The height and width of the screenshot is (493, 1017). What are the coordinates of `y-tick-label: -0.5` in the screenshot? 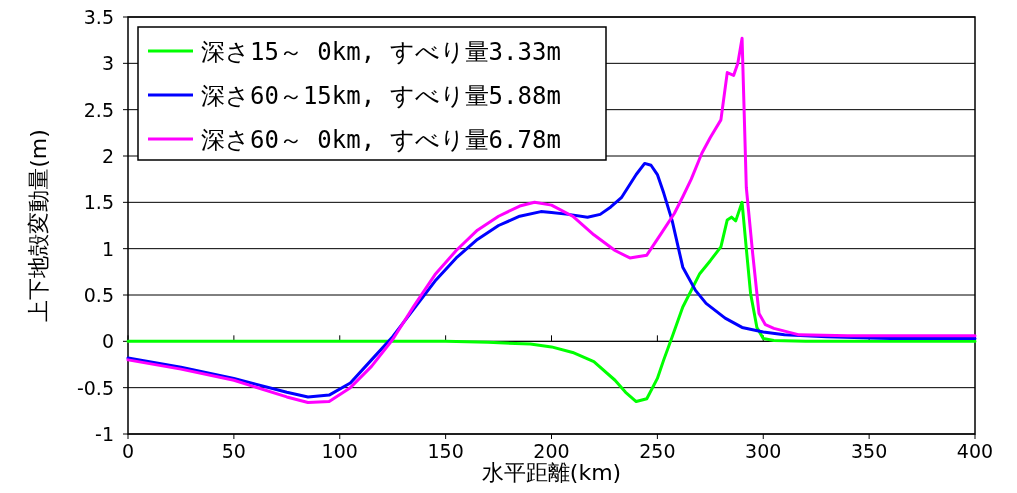 It's located at (95, 387).